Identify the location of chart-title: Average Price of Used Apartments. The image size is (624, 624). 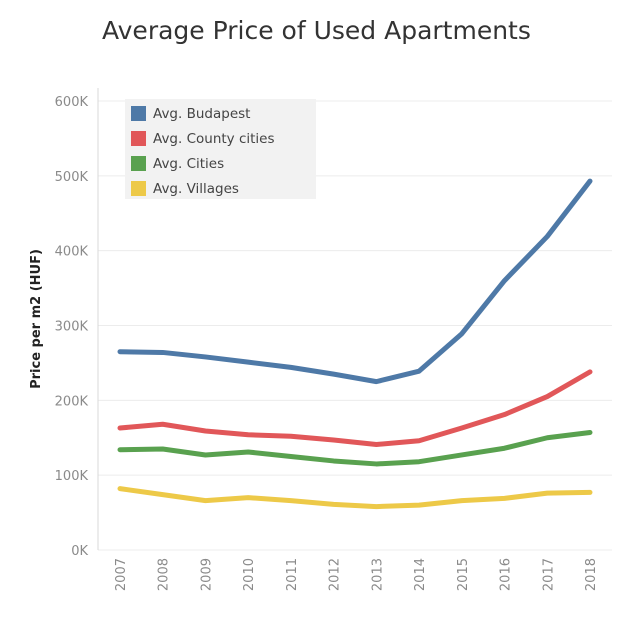
(316, 30).